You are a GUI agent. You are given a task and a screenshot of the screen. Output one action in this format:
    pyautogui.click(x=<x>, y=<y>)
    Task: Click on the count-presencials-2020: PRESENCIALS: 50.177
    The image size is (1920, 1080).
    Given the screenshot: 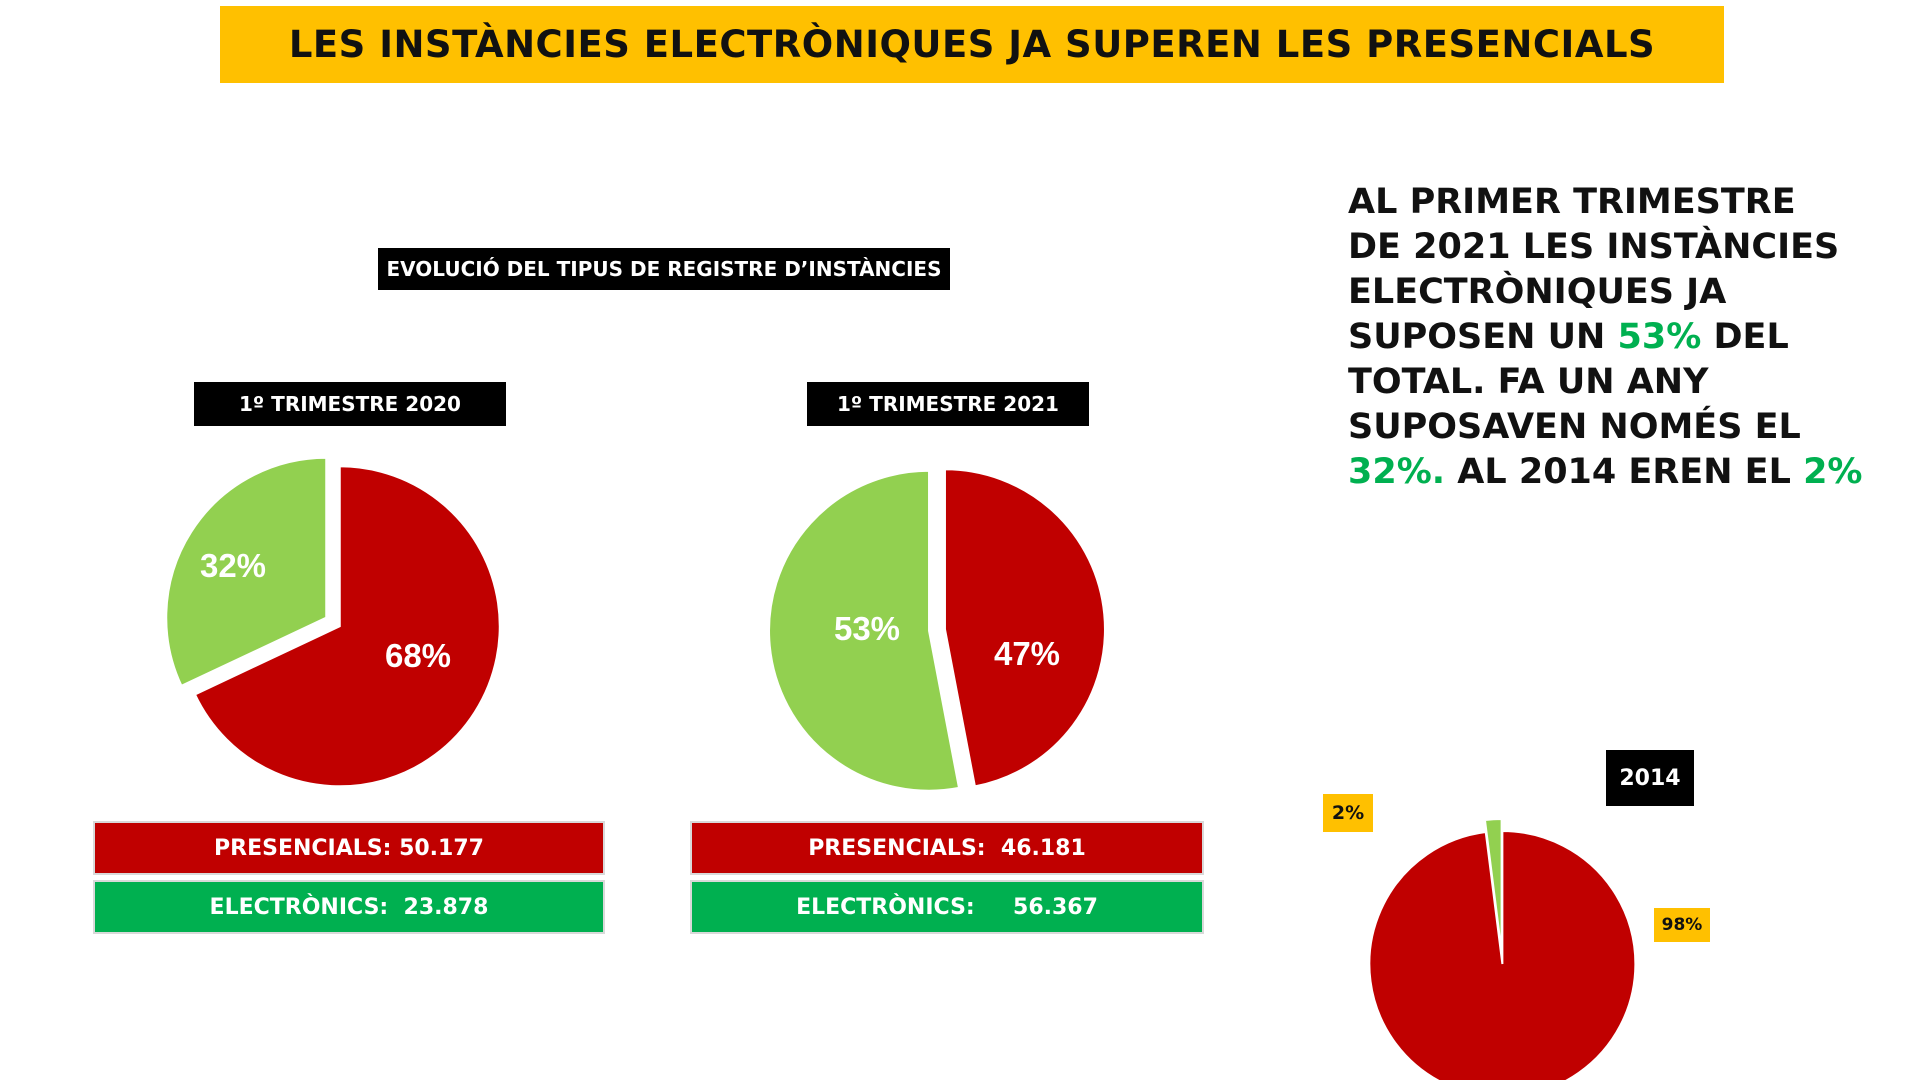 What is the action you would take?
    pyautogui.click(x=349, y=848)
    